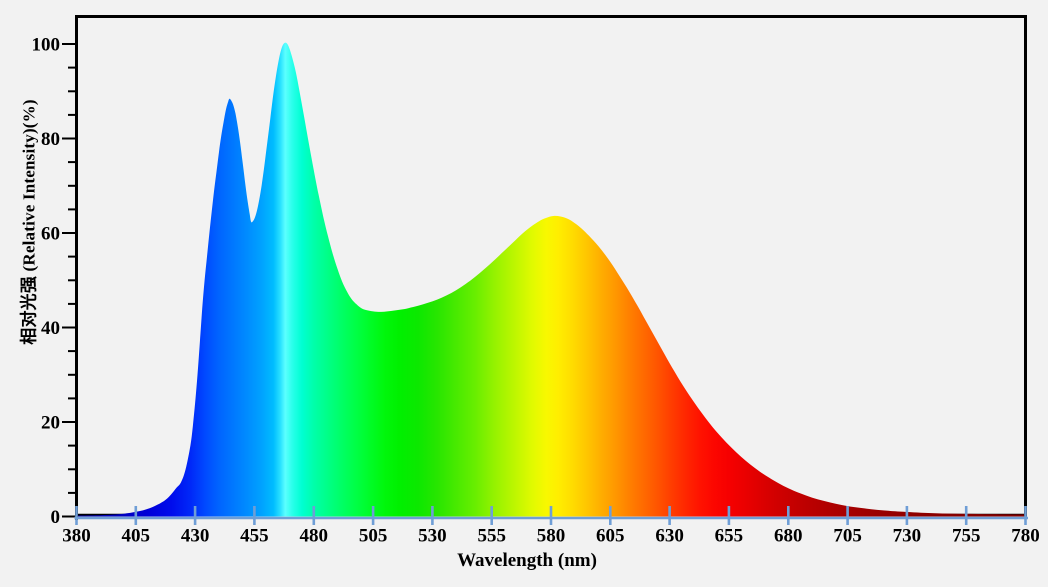  Describe the element at coordinates (729, 536) in the screenshot. I see `x-tick-label-655: 655` at that location.